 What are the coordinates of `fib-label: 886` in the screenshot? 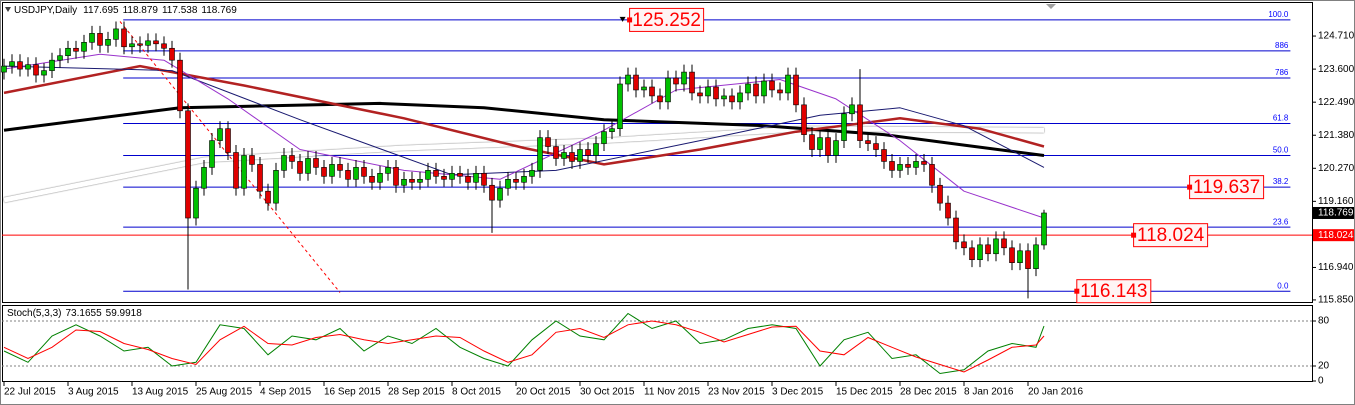 It's located at (1282, 45).